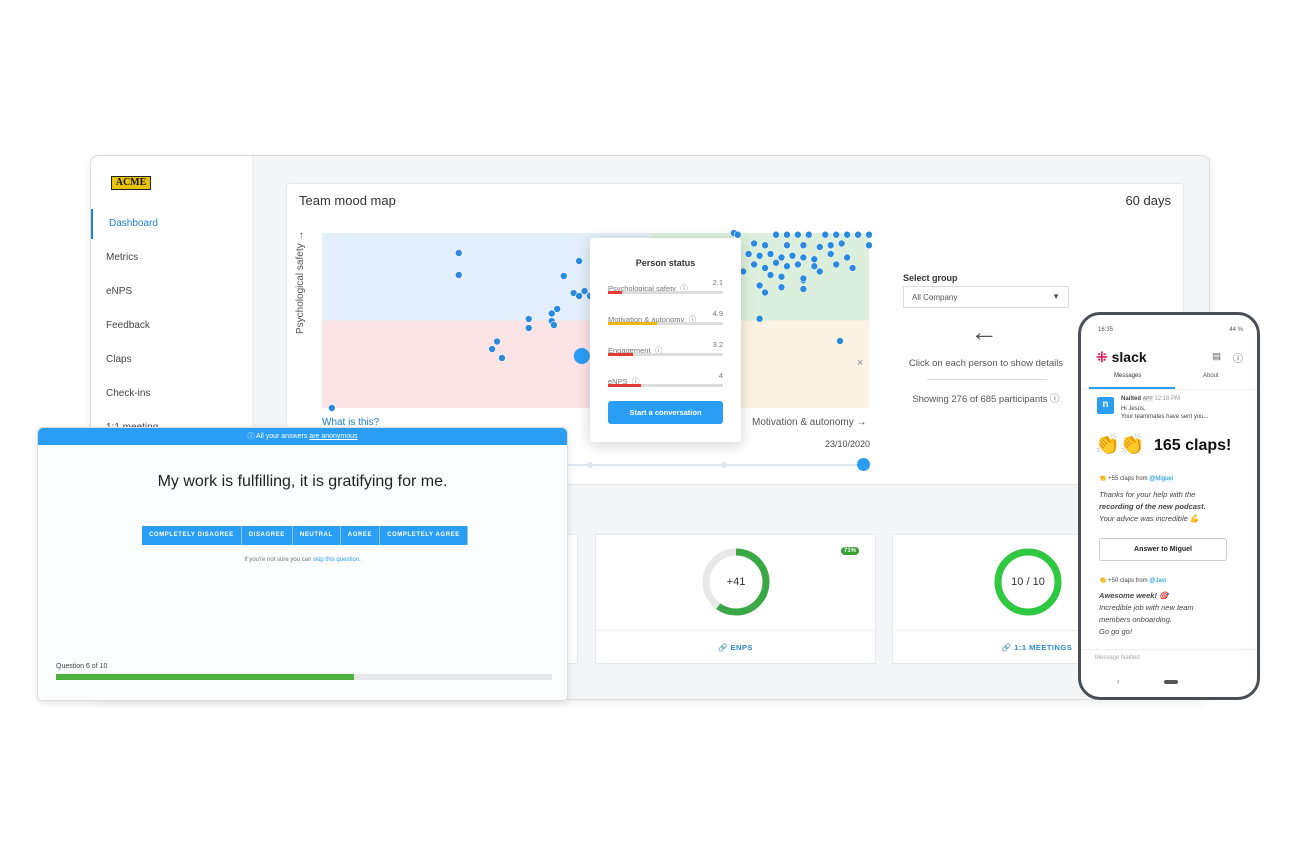 This screenshot has height=863, width=1295. What do you see at coordinates (171, 224) in the screenshot?
I see `sidebar-item-dashboard: Dashboard` at bounding box center [171, 224].